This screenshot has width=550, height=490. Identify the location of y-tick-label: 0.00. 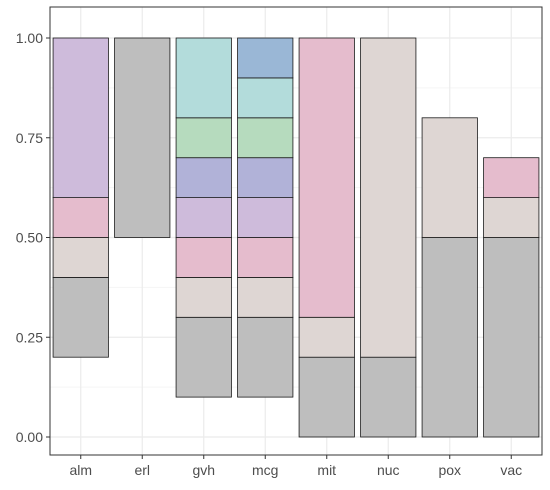
(29, 437).